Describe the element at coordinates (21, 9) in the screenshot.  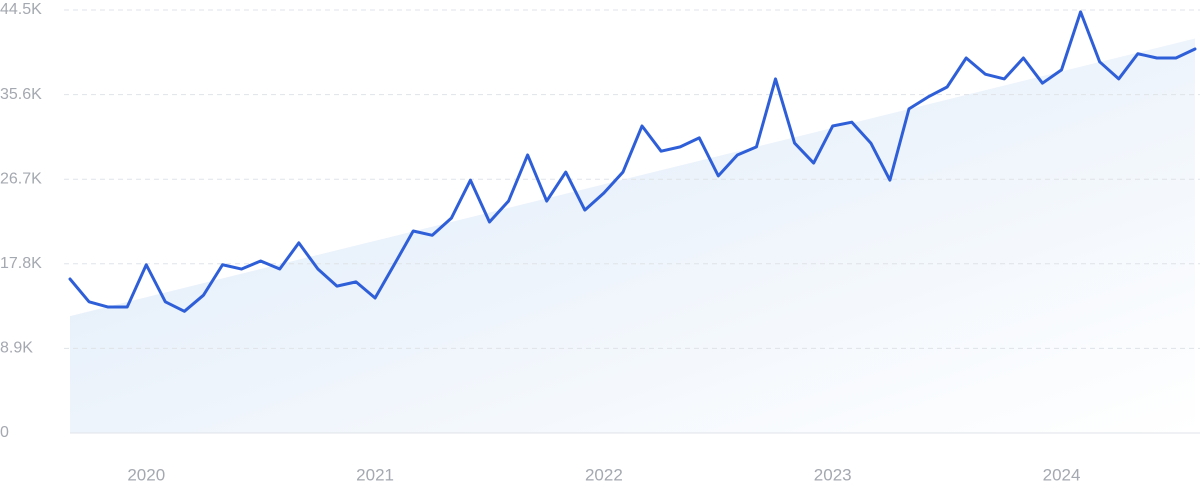
I see `y-tick-label: 44.5K` at that location.